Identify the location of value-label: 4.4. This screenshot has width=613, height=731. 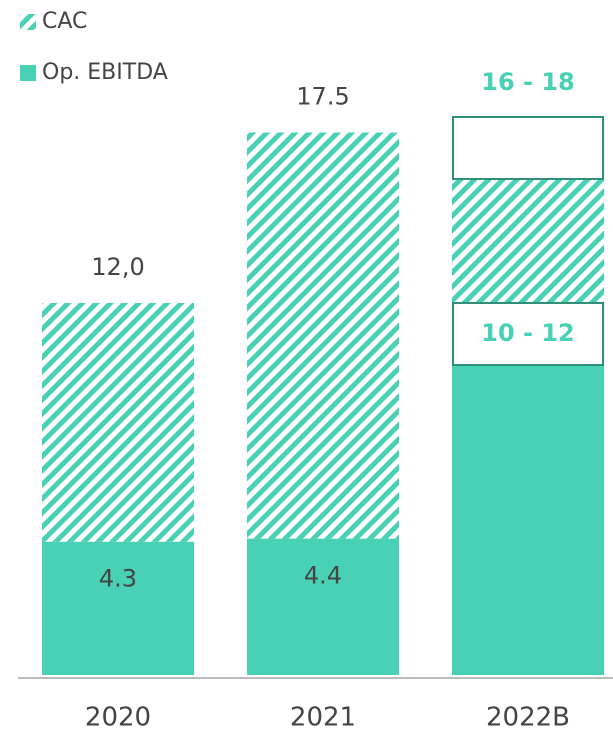
(323, 576).